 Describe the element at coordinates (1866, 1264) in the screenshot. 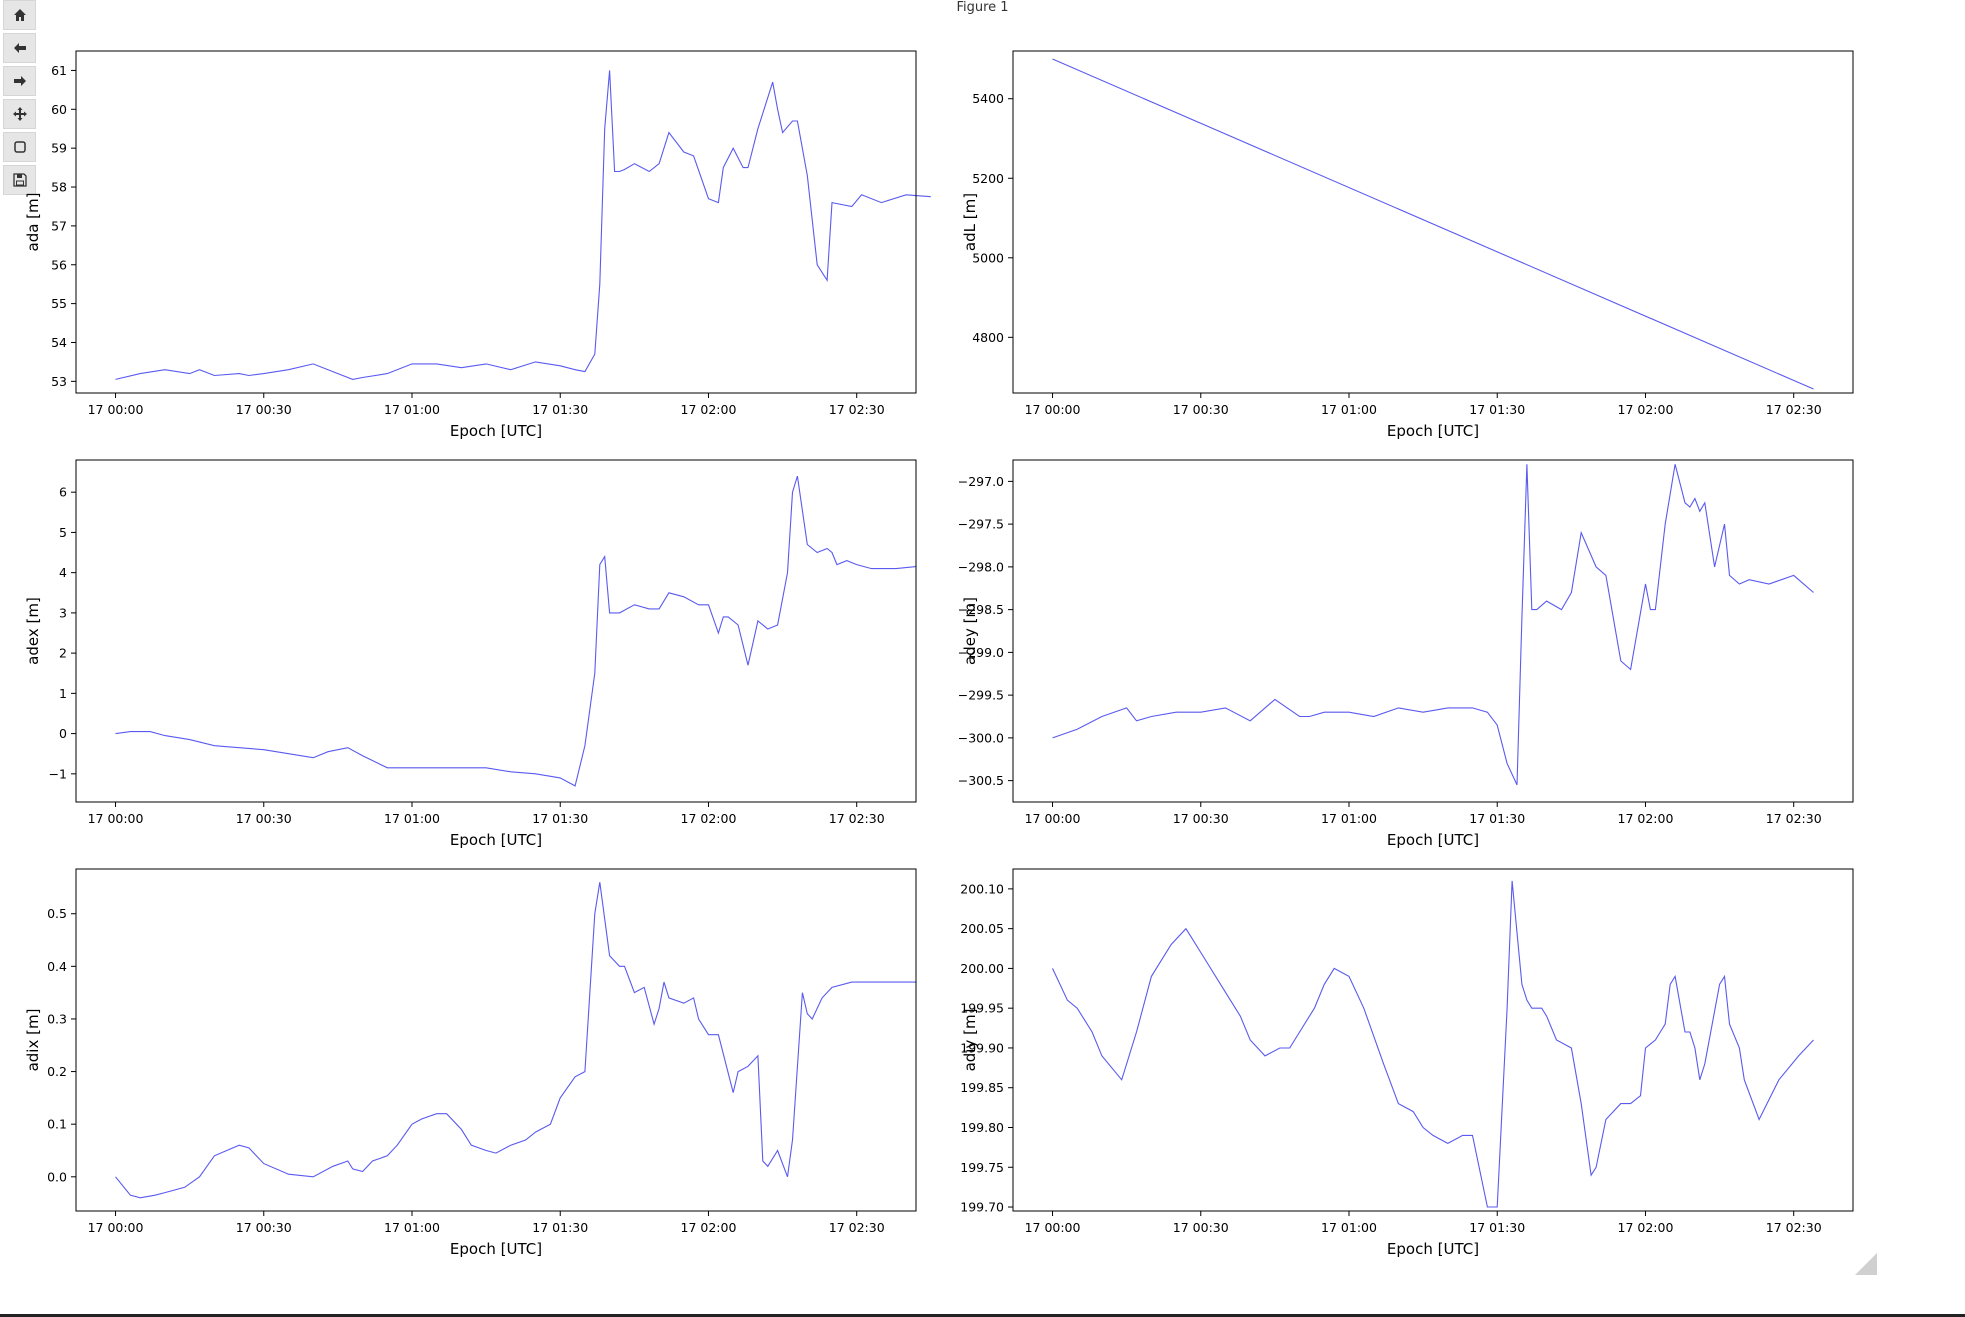

I see `resize-grip-icon` at that location.